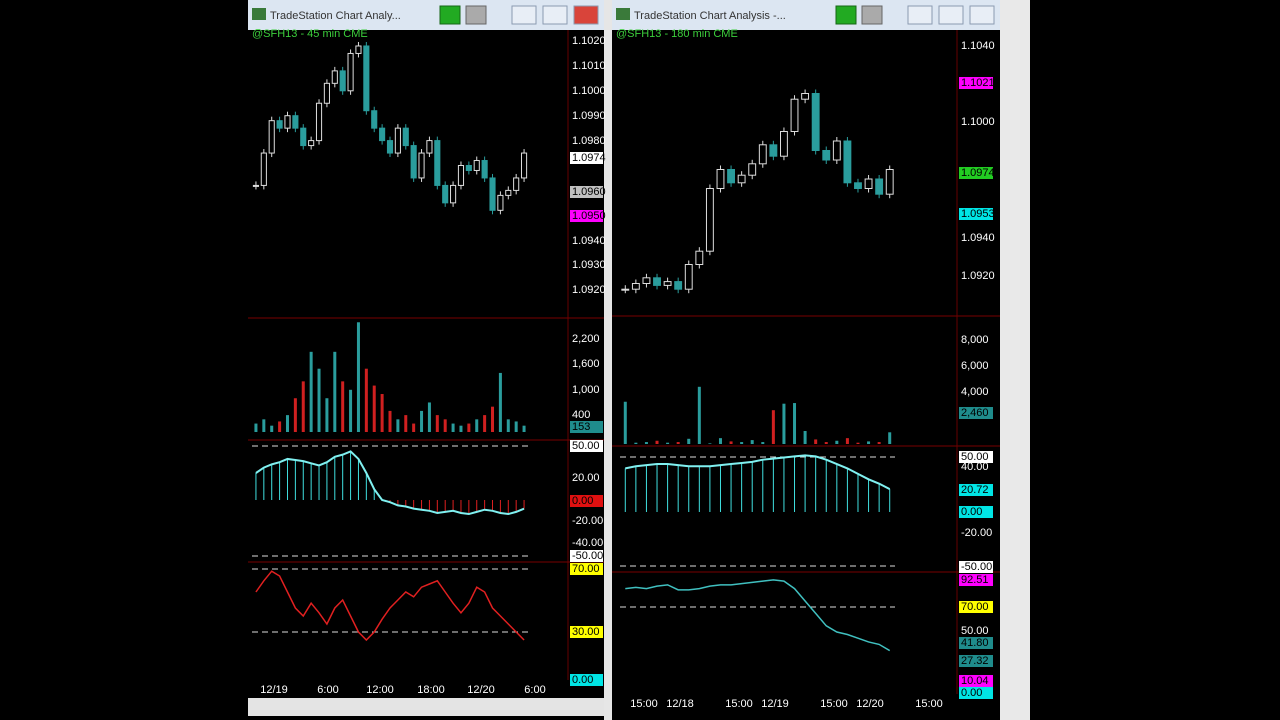  I want to click on symbol-label: @SFH13 - 180 min CME, so click(677, 34).